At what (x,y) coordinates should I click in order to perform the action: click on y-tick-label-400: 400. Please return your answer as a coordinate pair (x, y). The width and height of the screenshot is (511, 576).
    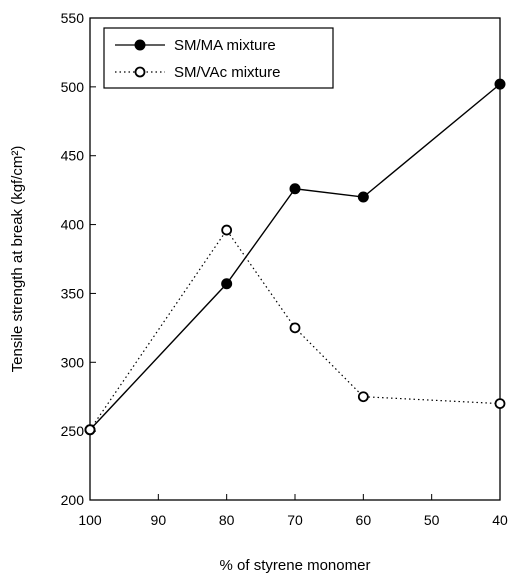
    Looking at the image, I should click on (73, 225).